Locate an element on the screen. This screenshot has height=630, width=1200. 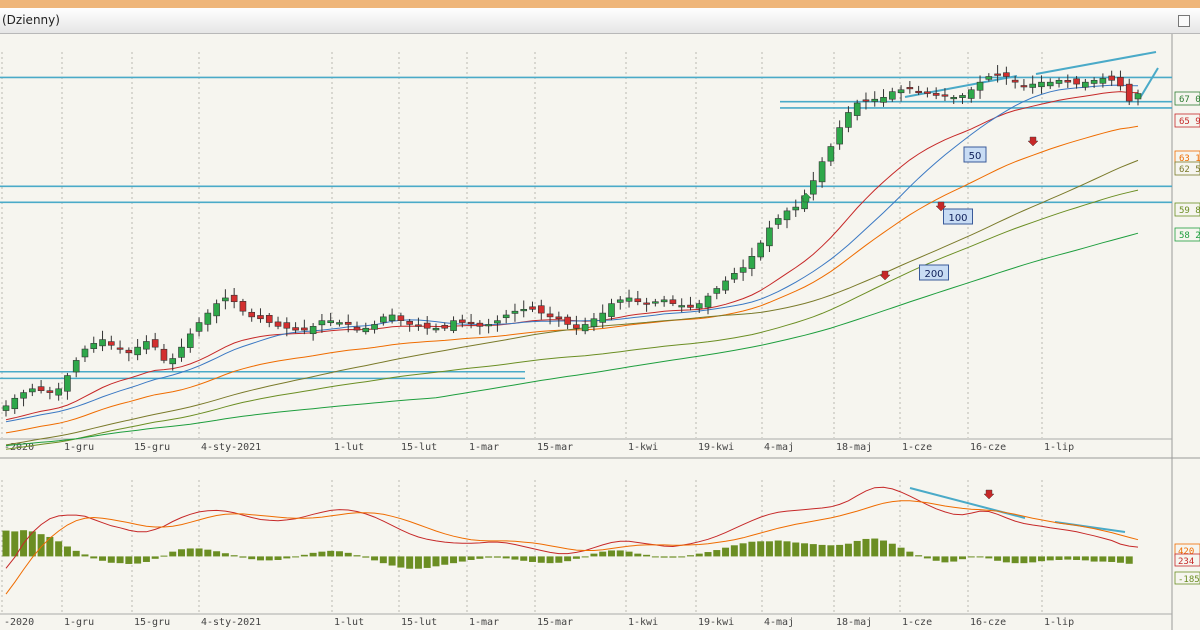
x-tick-label: 19-kwi is located at coordinates (716, 447).